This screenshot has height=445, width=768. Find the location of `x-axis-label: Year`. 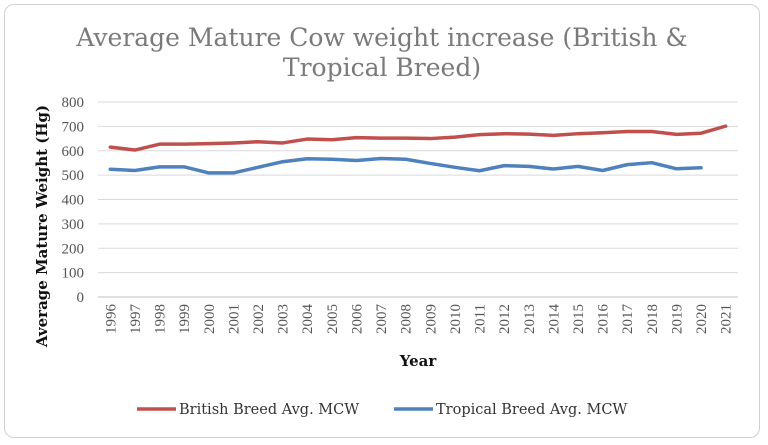

x-axis-label: Year is located at coordinates (418, 361).